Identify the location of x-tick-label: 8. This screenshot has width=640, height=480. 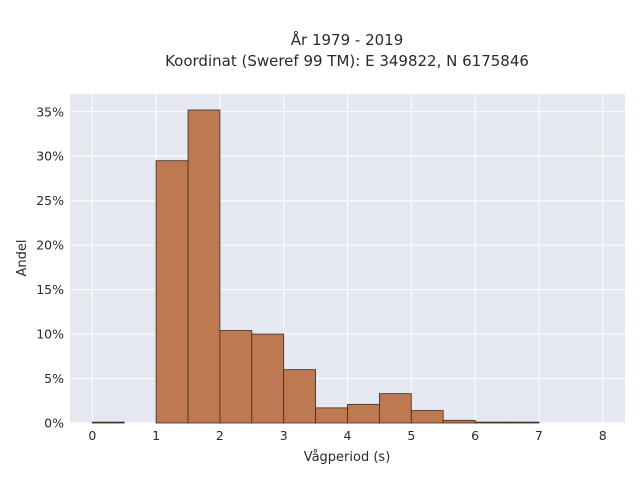
(603, 435).